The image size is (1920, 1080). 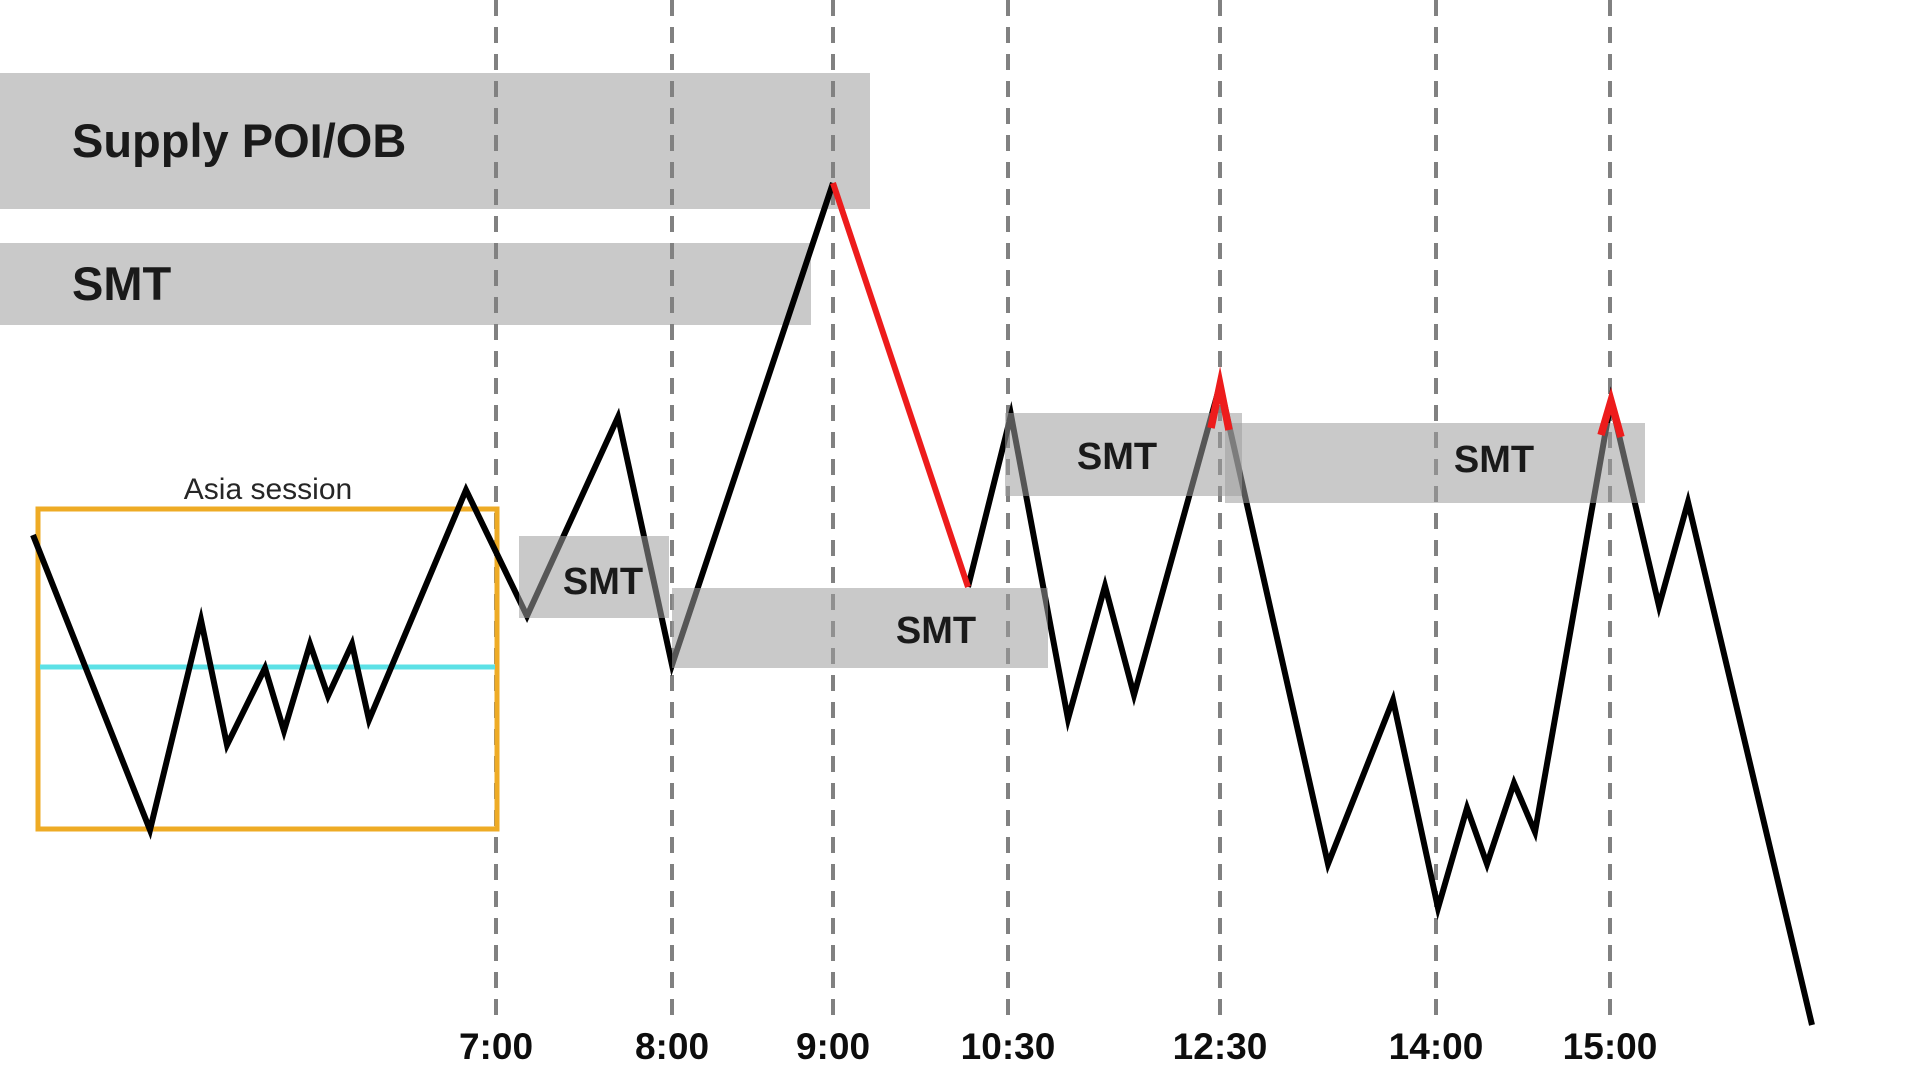 I want to click on time-label-15:00: 15:00, so click(x=1610, y=1046).